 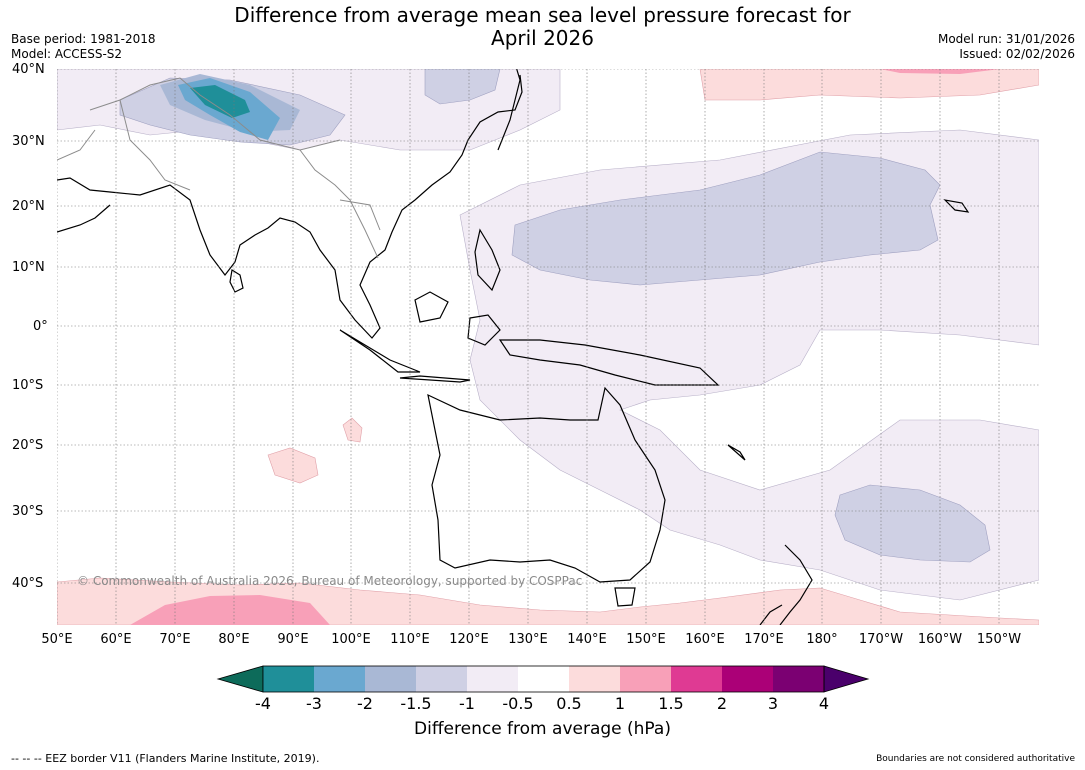 What do you see at coordinates (999, 639) in the screenshot?
I see `lon-label-150w: 150°W` at bounding box center [999, 639].